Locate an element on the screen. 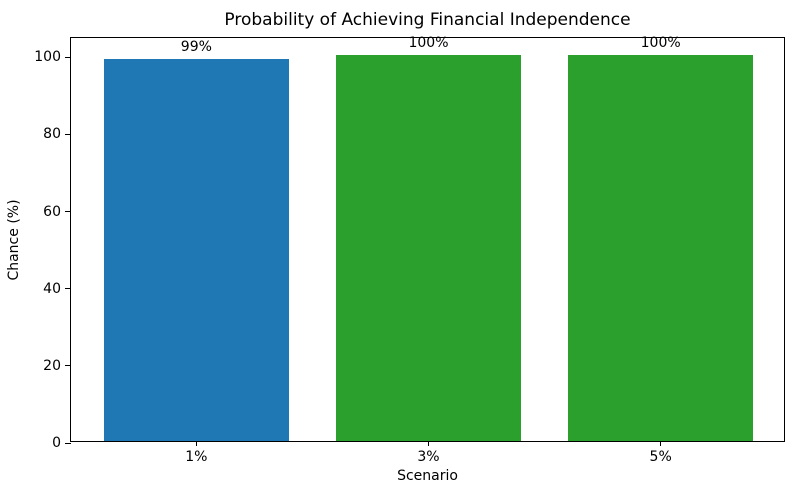 The image size is (800, 500). x-tick-label: 1% is located at coordinates (196, 457).